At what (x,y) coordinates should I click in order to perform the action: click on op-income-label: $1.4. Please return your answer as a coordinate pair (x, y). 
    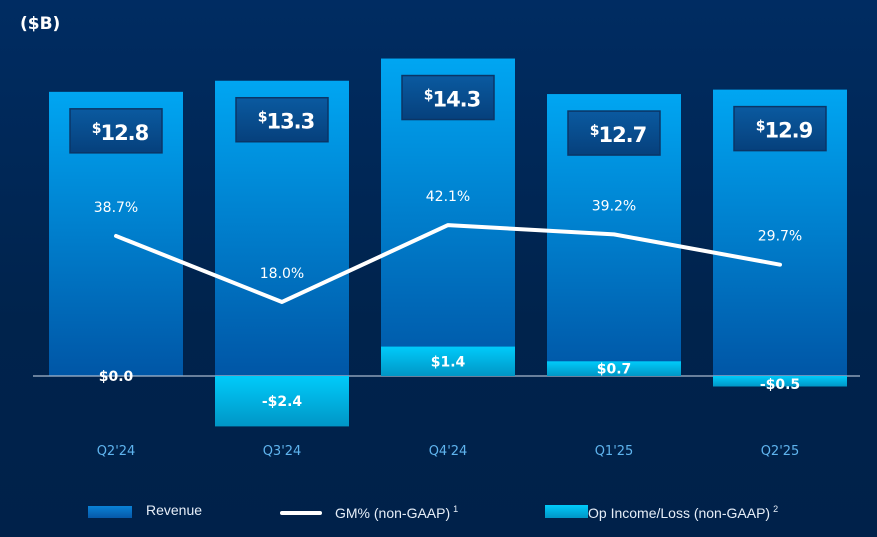
    Looking at the image, I should click on (448, 362).